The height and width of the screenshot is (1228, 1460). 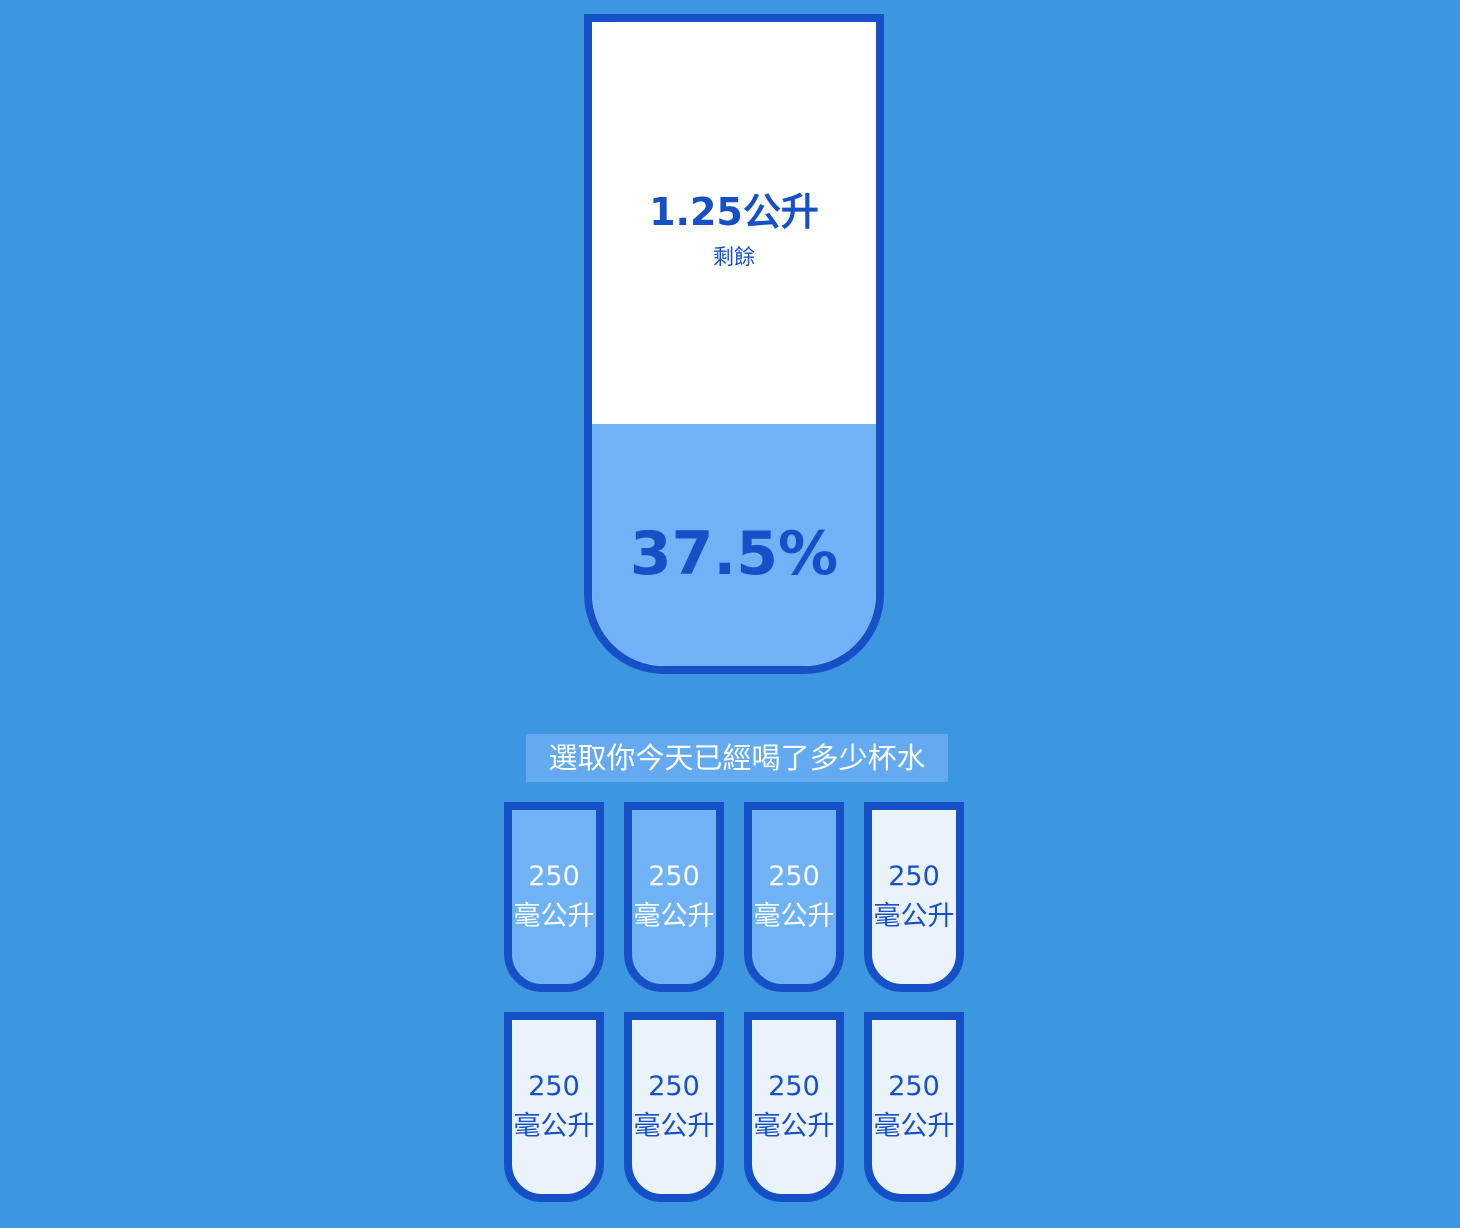 What do you see at coordinates (734, 212) in the screenshot?
I see `remained-amount: 1.25公升` at bounding box center [734, 212].